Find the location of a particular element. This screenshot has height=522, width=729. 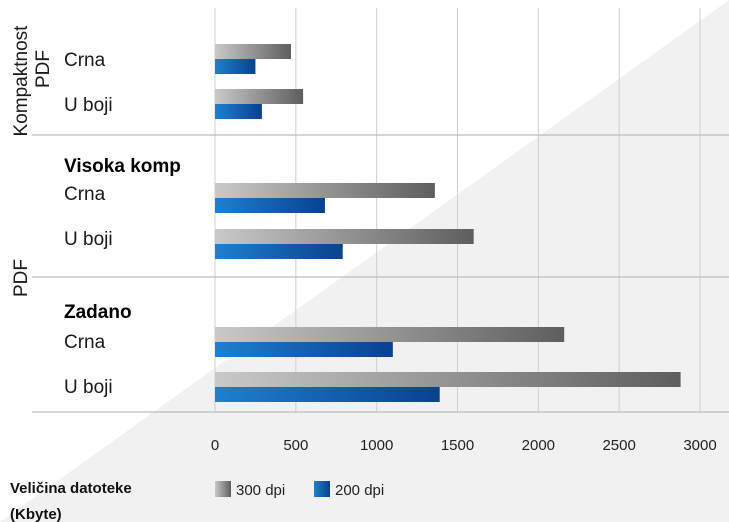

side-label-line: Kompaktnost is located at coordinates (21, 81).